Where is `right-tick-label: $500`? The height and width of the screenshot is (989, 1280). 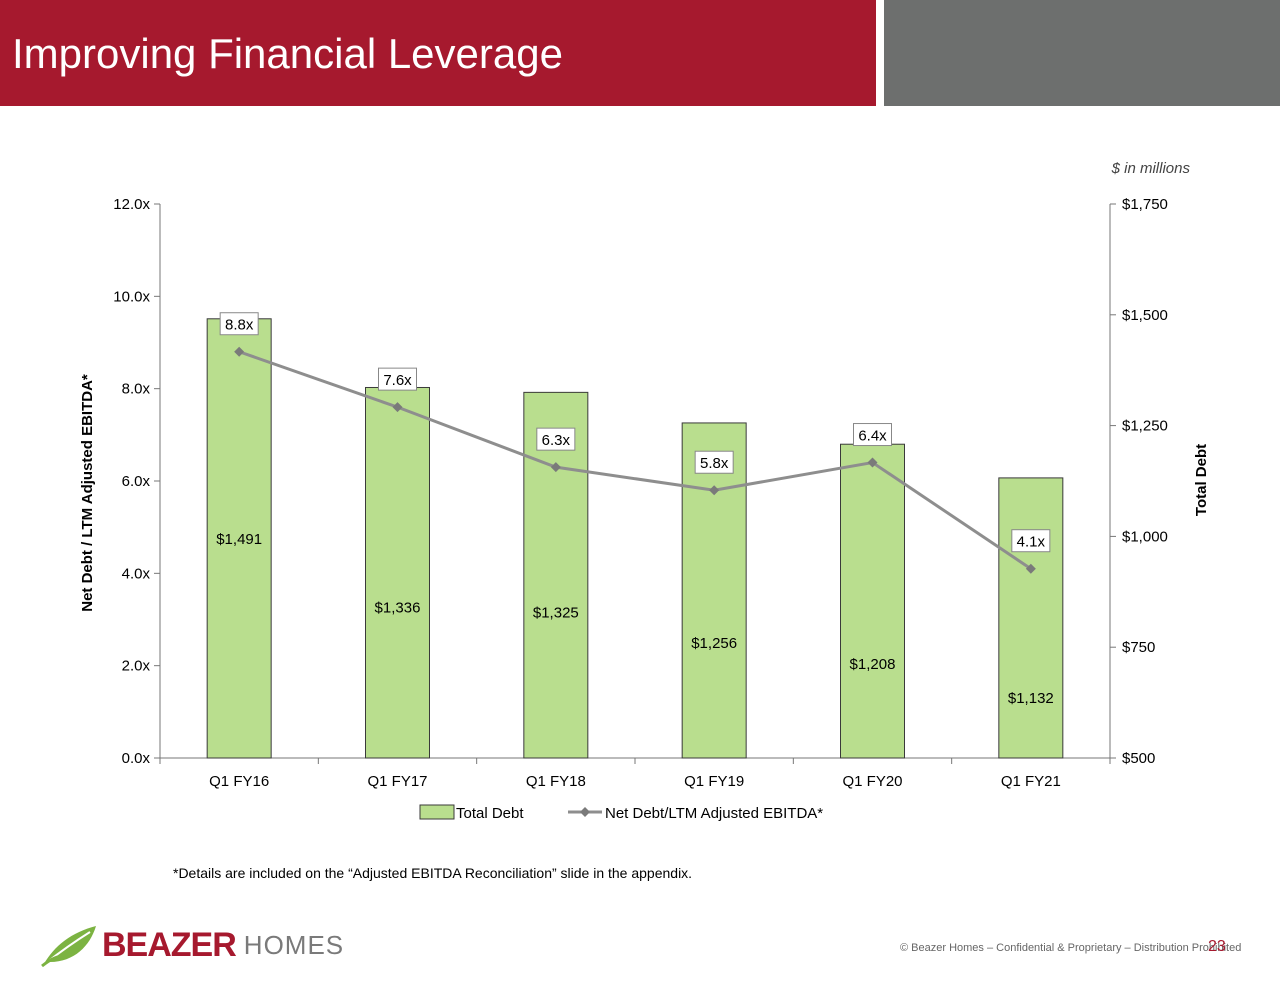
right-tick-label: $500 is located at coordinates (1138, 758).